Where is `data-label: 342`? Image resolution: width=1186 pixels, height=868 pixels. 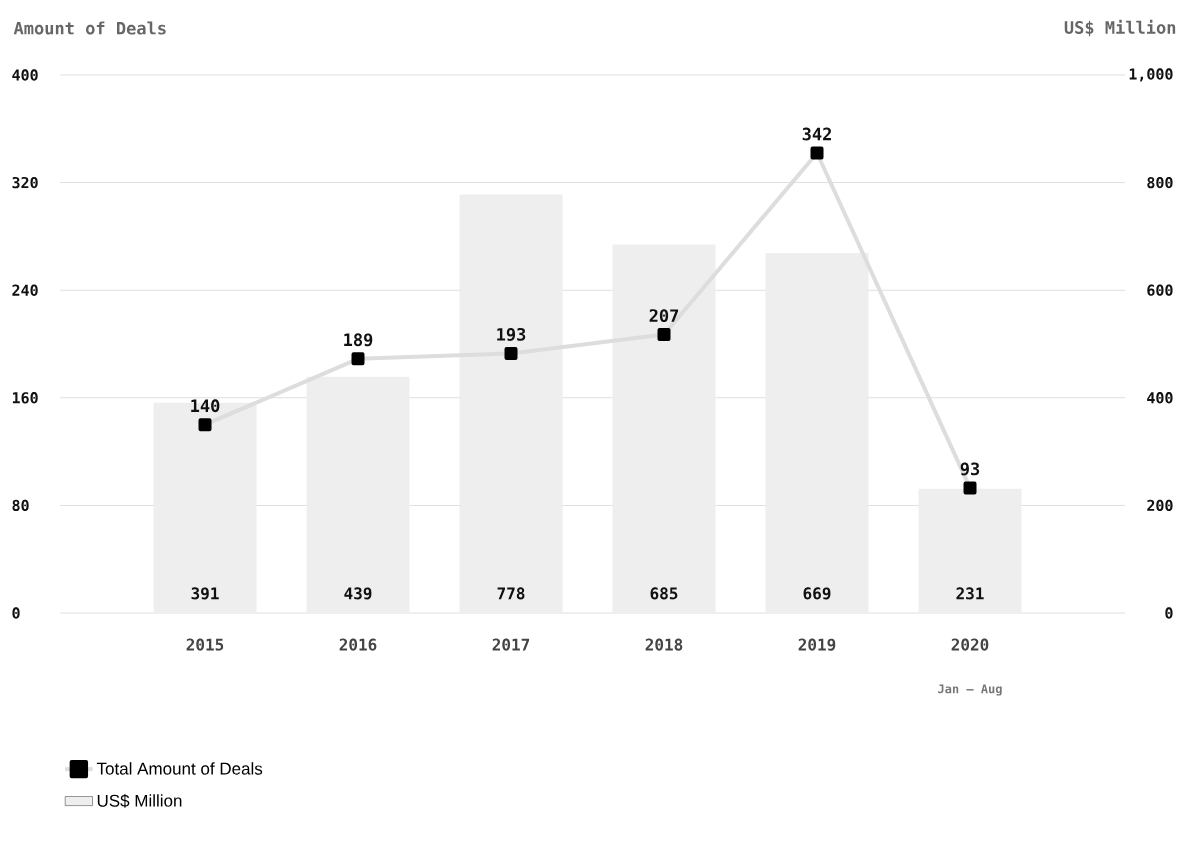 data-label: 342 is located at coordinates (816, 134).